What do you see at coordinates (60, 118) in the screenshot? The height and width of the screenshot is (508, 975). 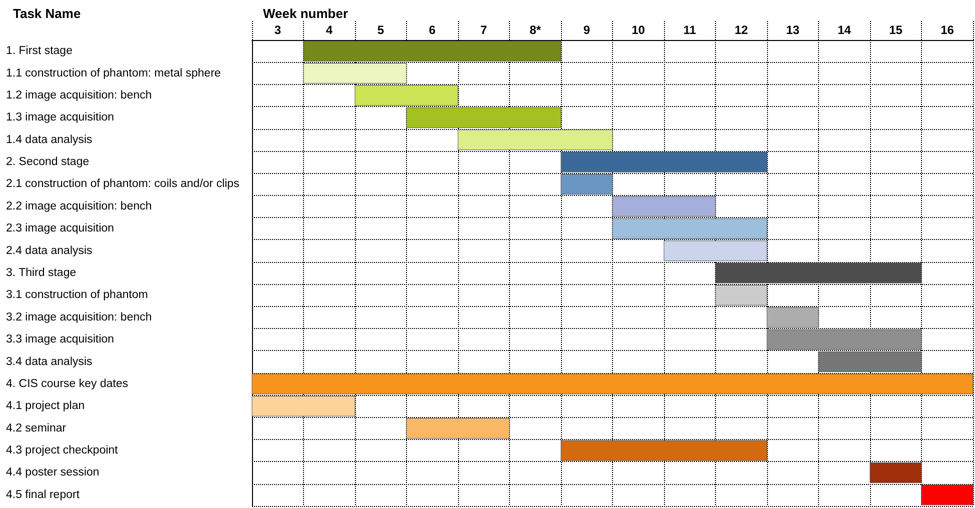 I see `y-tick-label: 1.3 image acquisition` at bounding box center [60, 118].